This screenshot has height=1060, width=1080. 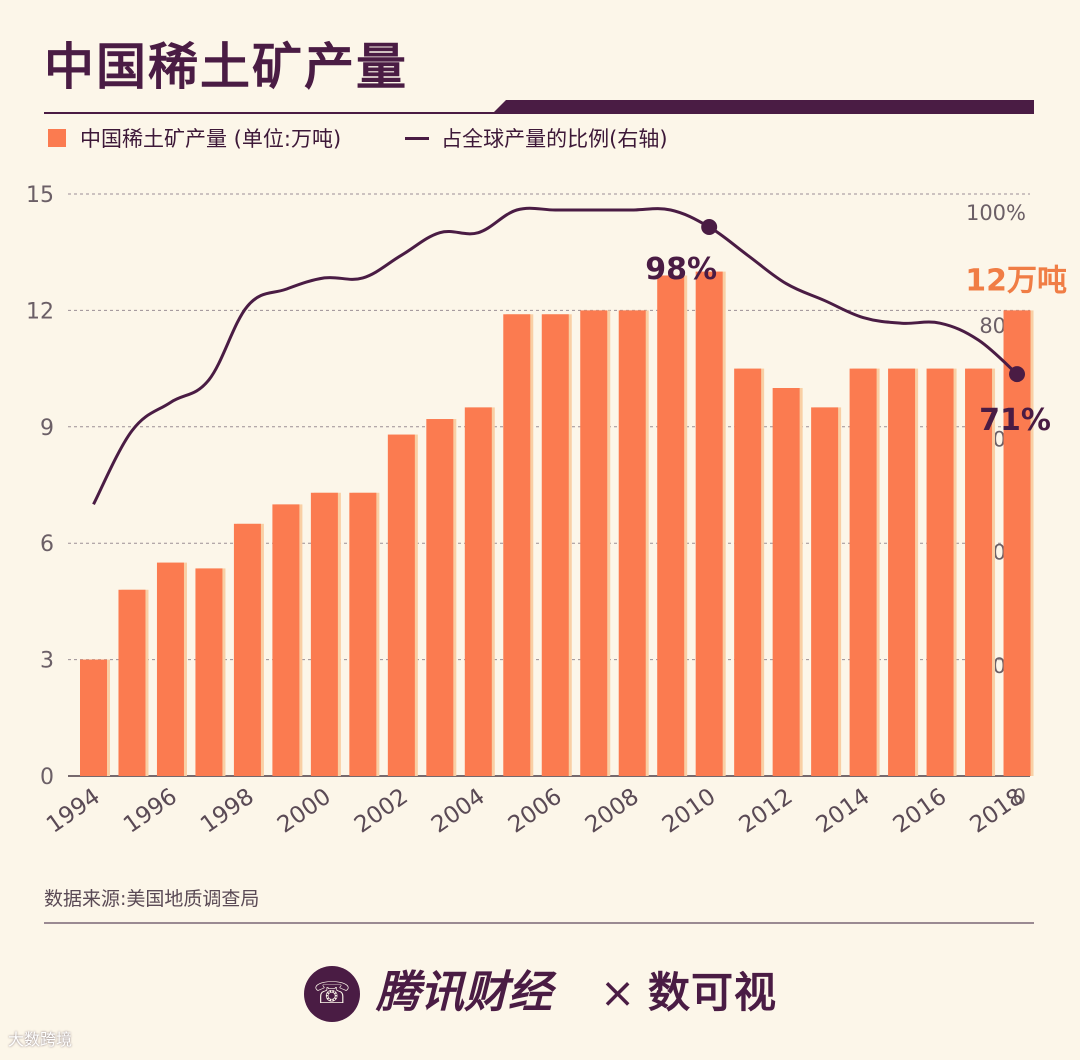 What do you see at coordinates (152, 899) in the screenshot?
I see `source-note: 数据来源:美国地质调查局` at bounding box center [152, 899].